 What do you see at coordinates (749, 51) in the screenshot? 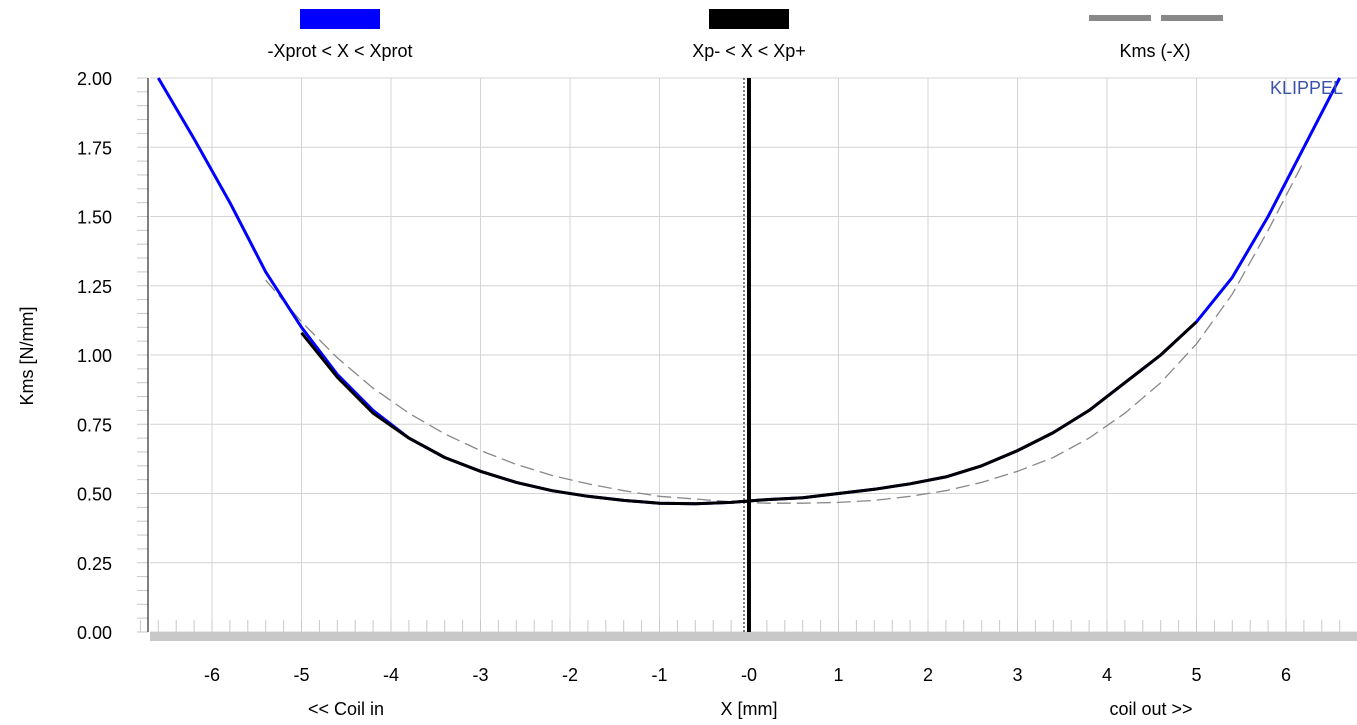
I see `legend-label: Xp- < X < Xp+` at bounding box center [749, 51].